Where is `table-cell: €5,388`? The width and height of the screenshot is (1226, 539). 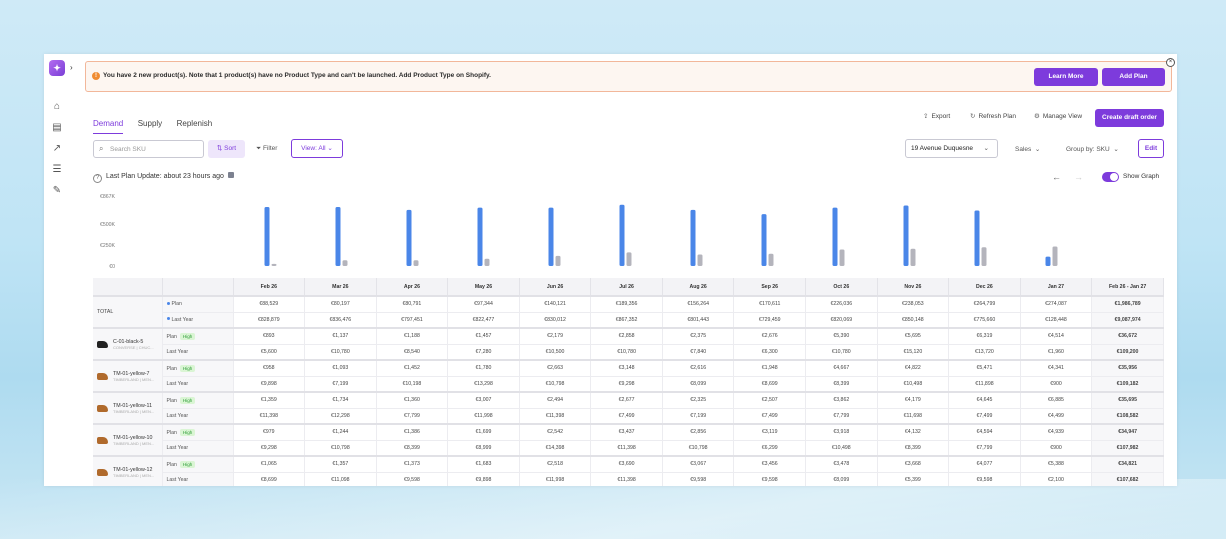 table-cell: €5,388 is located at coordinates (1056, 464).